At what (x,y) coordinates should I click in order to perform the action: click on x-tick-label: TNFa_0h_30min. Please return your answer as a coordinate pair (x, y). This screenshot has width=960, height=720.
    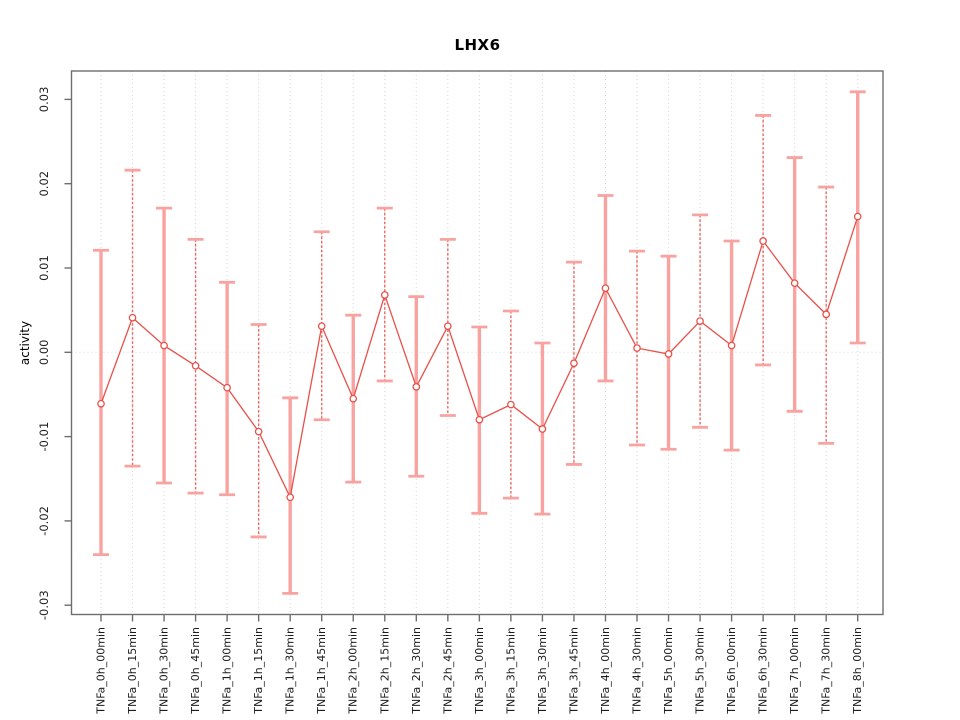
    Looking at the image, I should click on (164, 671).